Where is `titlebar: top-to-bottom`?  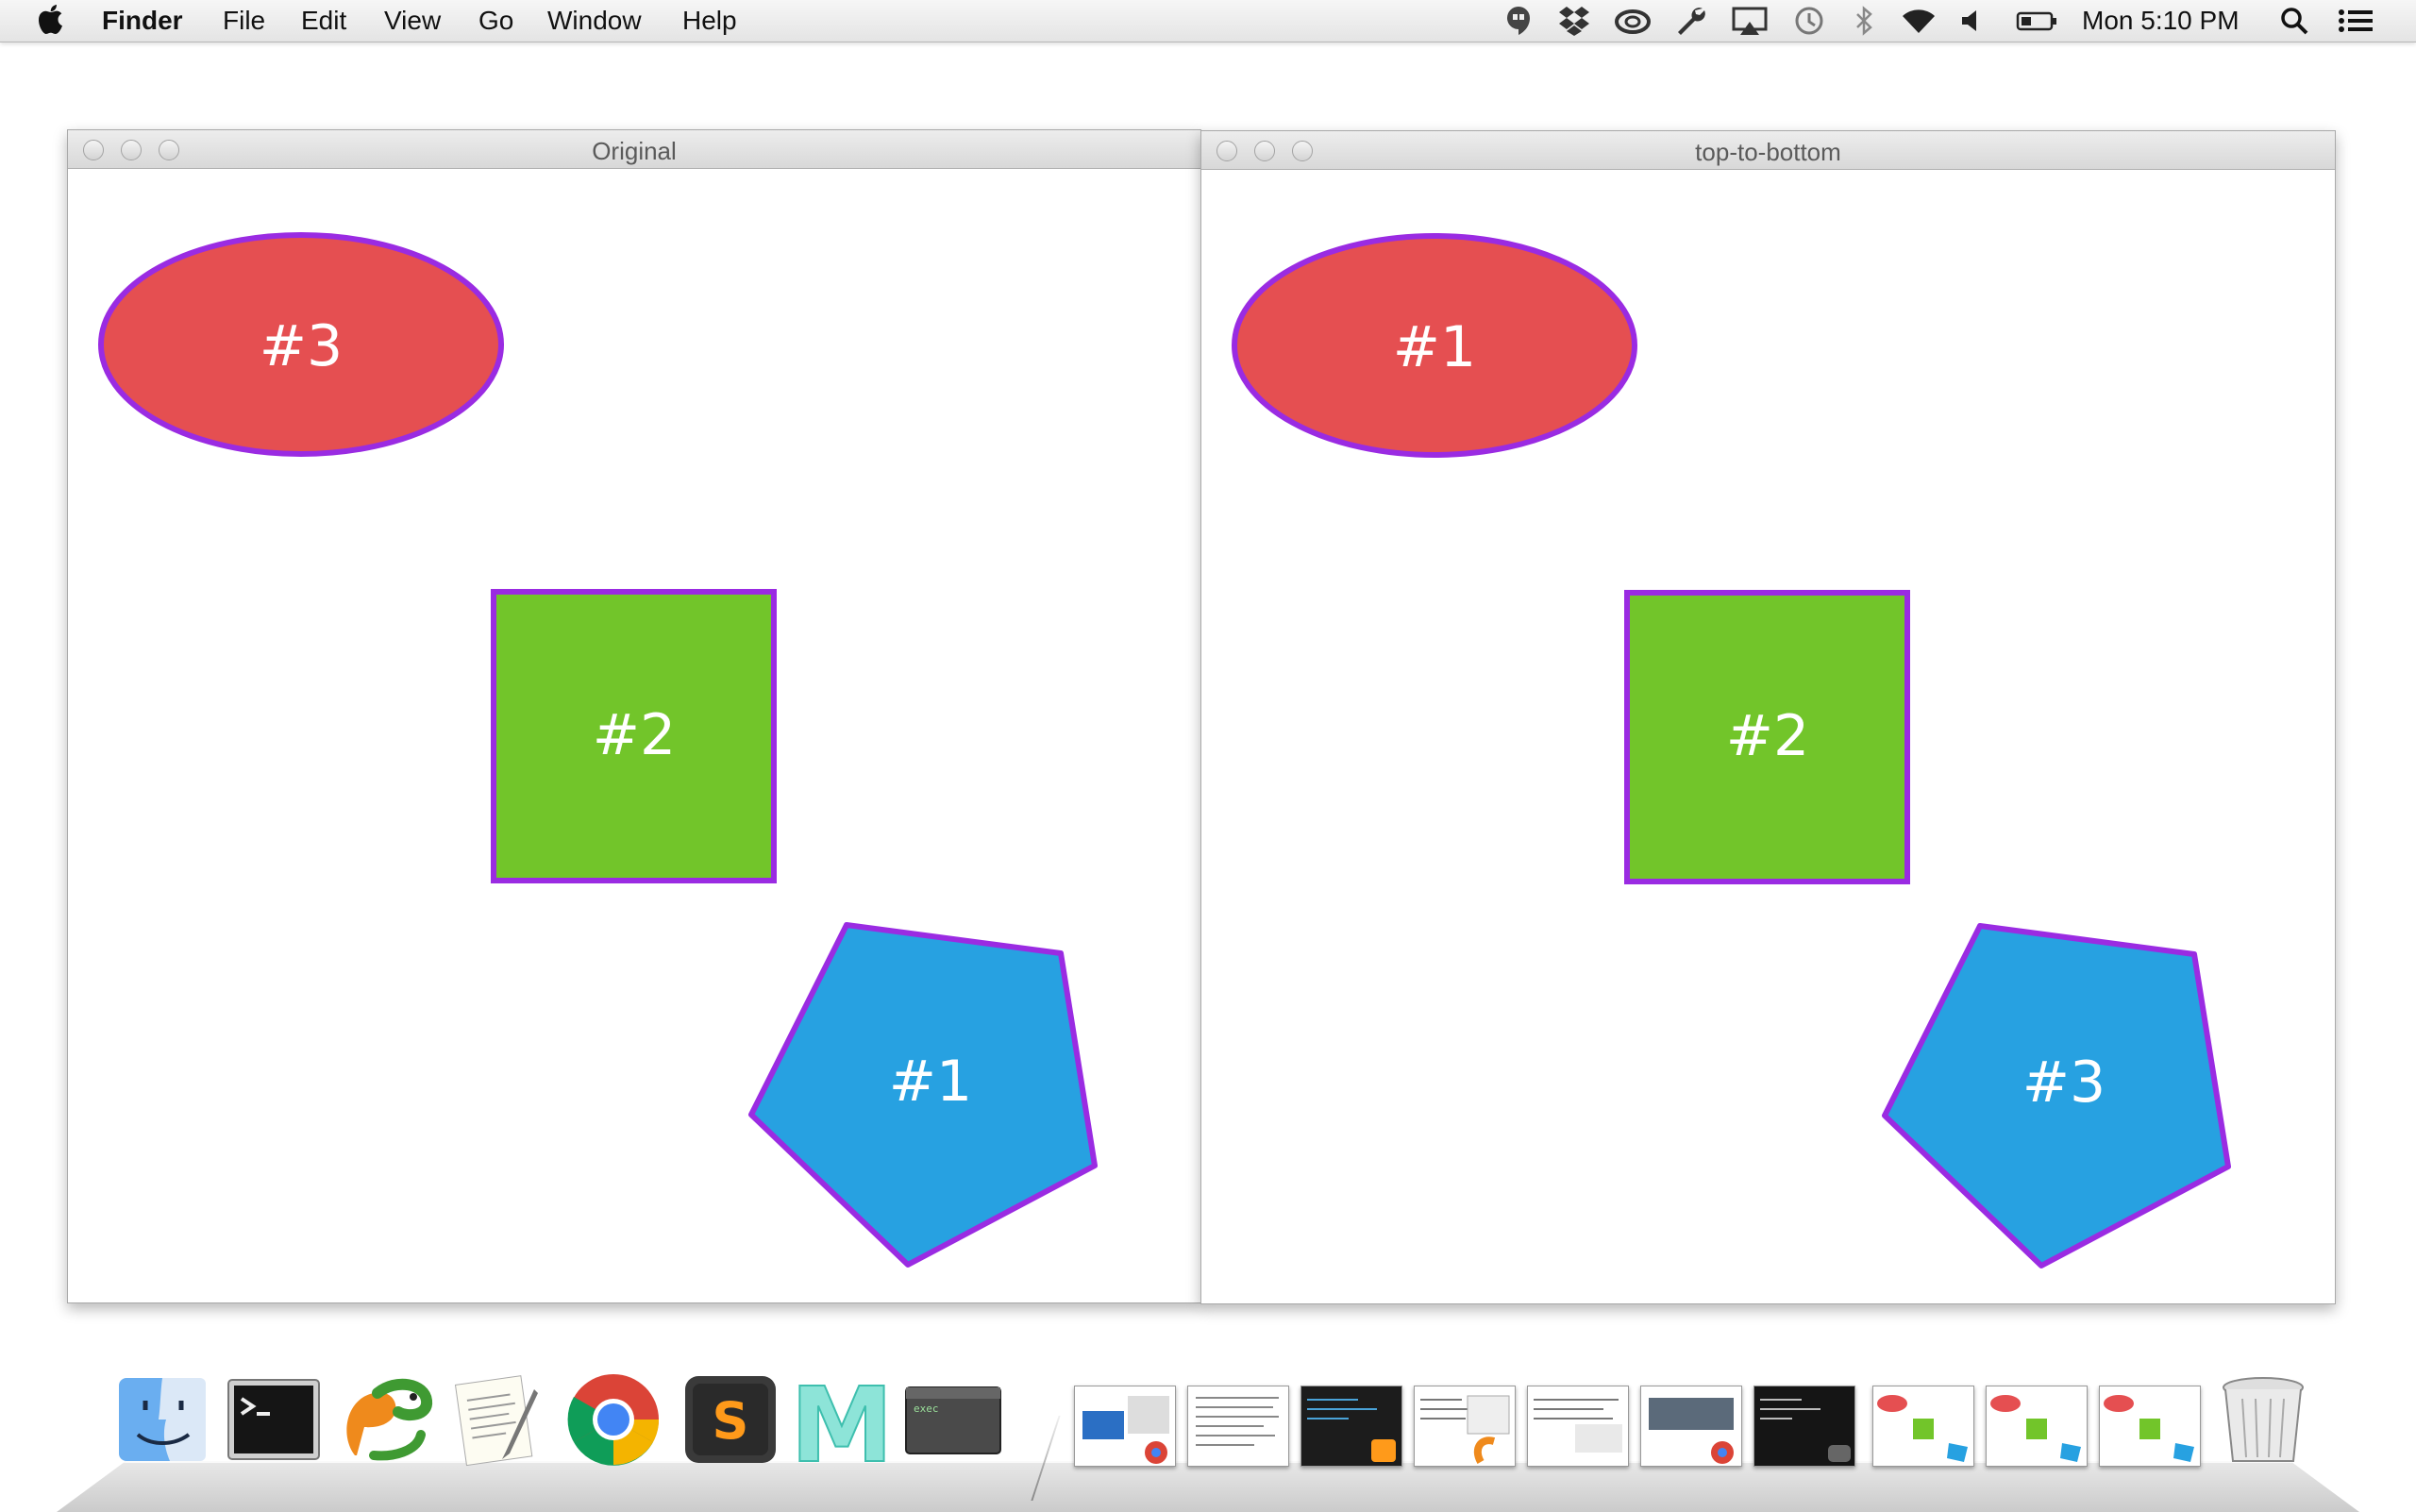
titlebar: top-to-bottom is located at coordinates (1768, 150).